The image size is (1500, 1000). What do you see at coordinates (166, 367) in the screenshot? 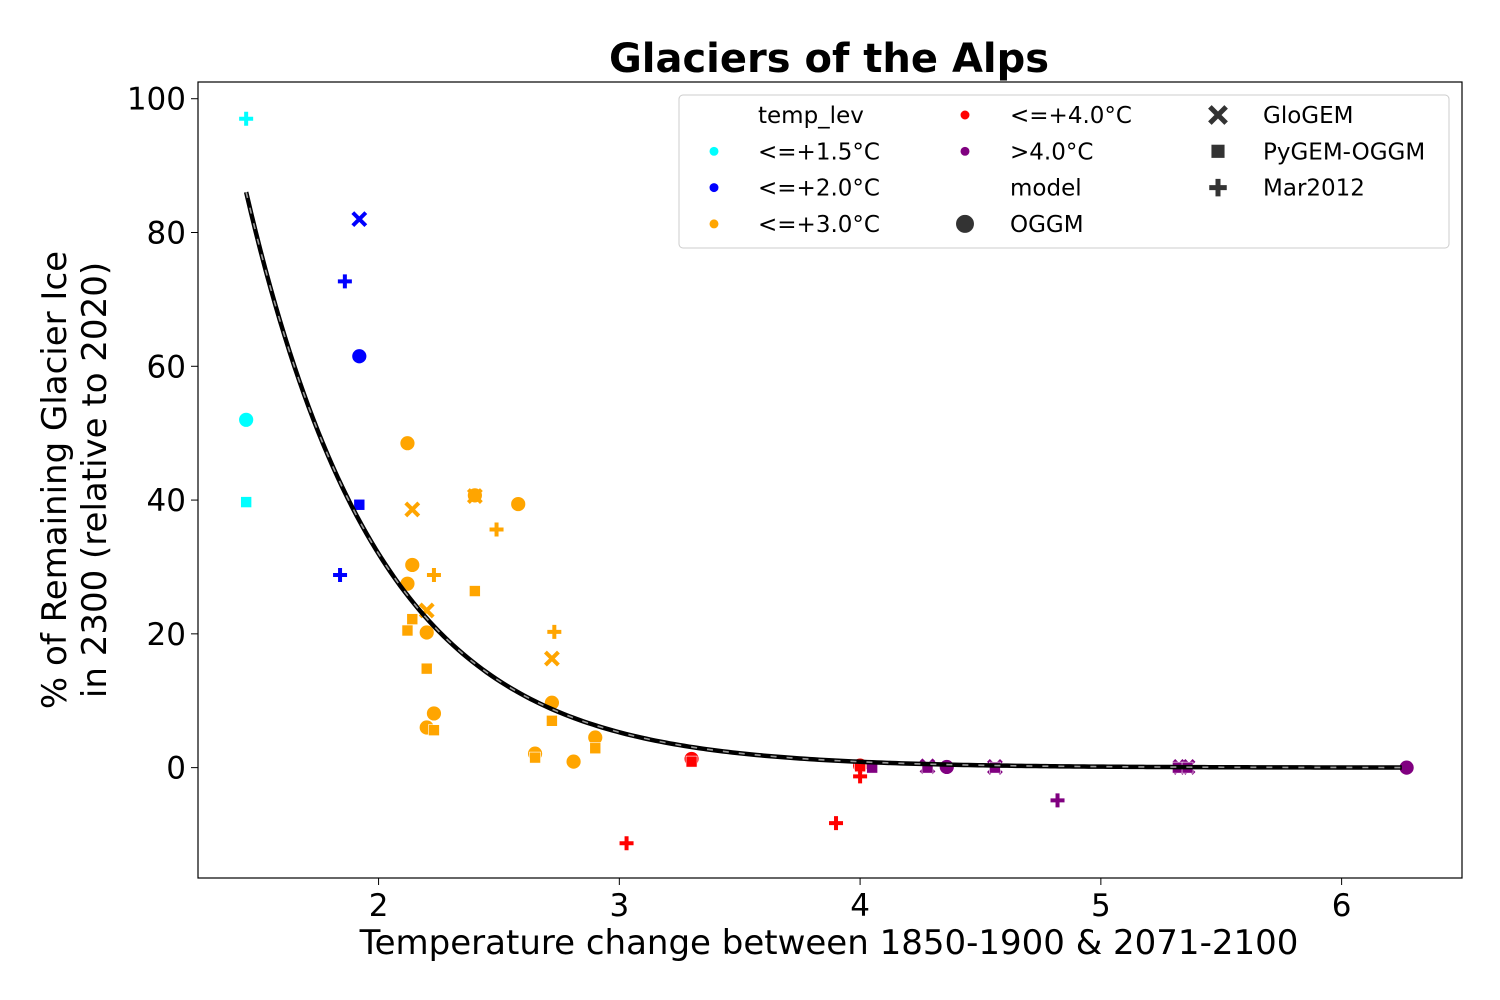
I see `y-tick-label: 60` at bounding box center [166, 367].